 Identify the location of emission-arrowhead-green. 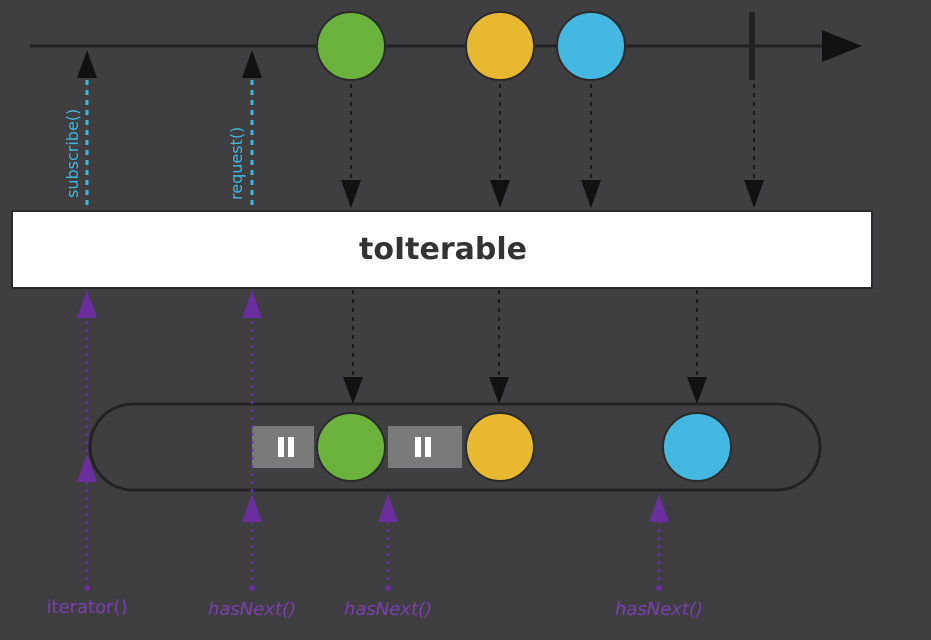
(351, 194).